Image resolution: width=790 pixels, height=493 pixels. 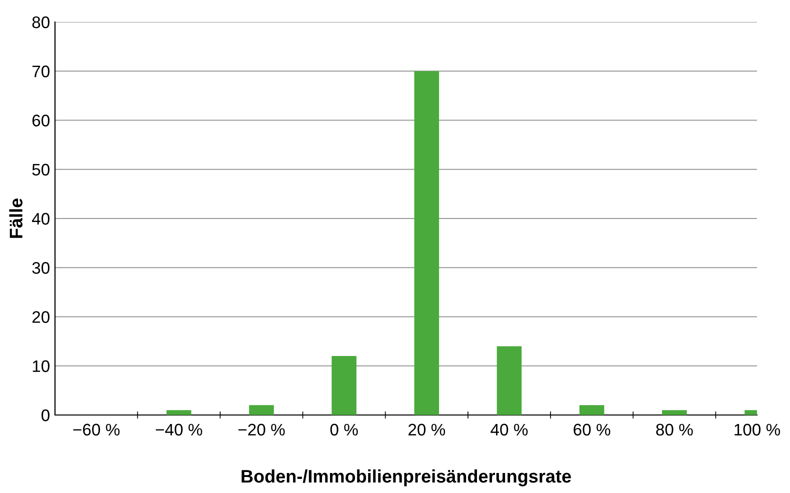 I want to click on y-tick-label: 80, so click(x=41, y=22).